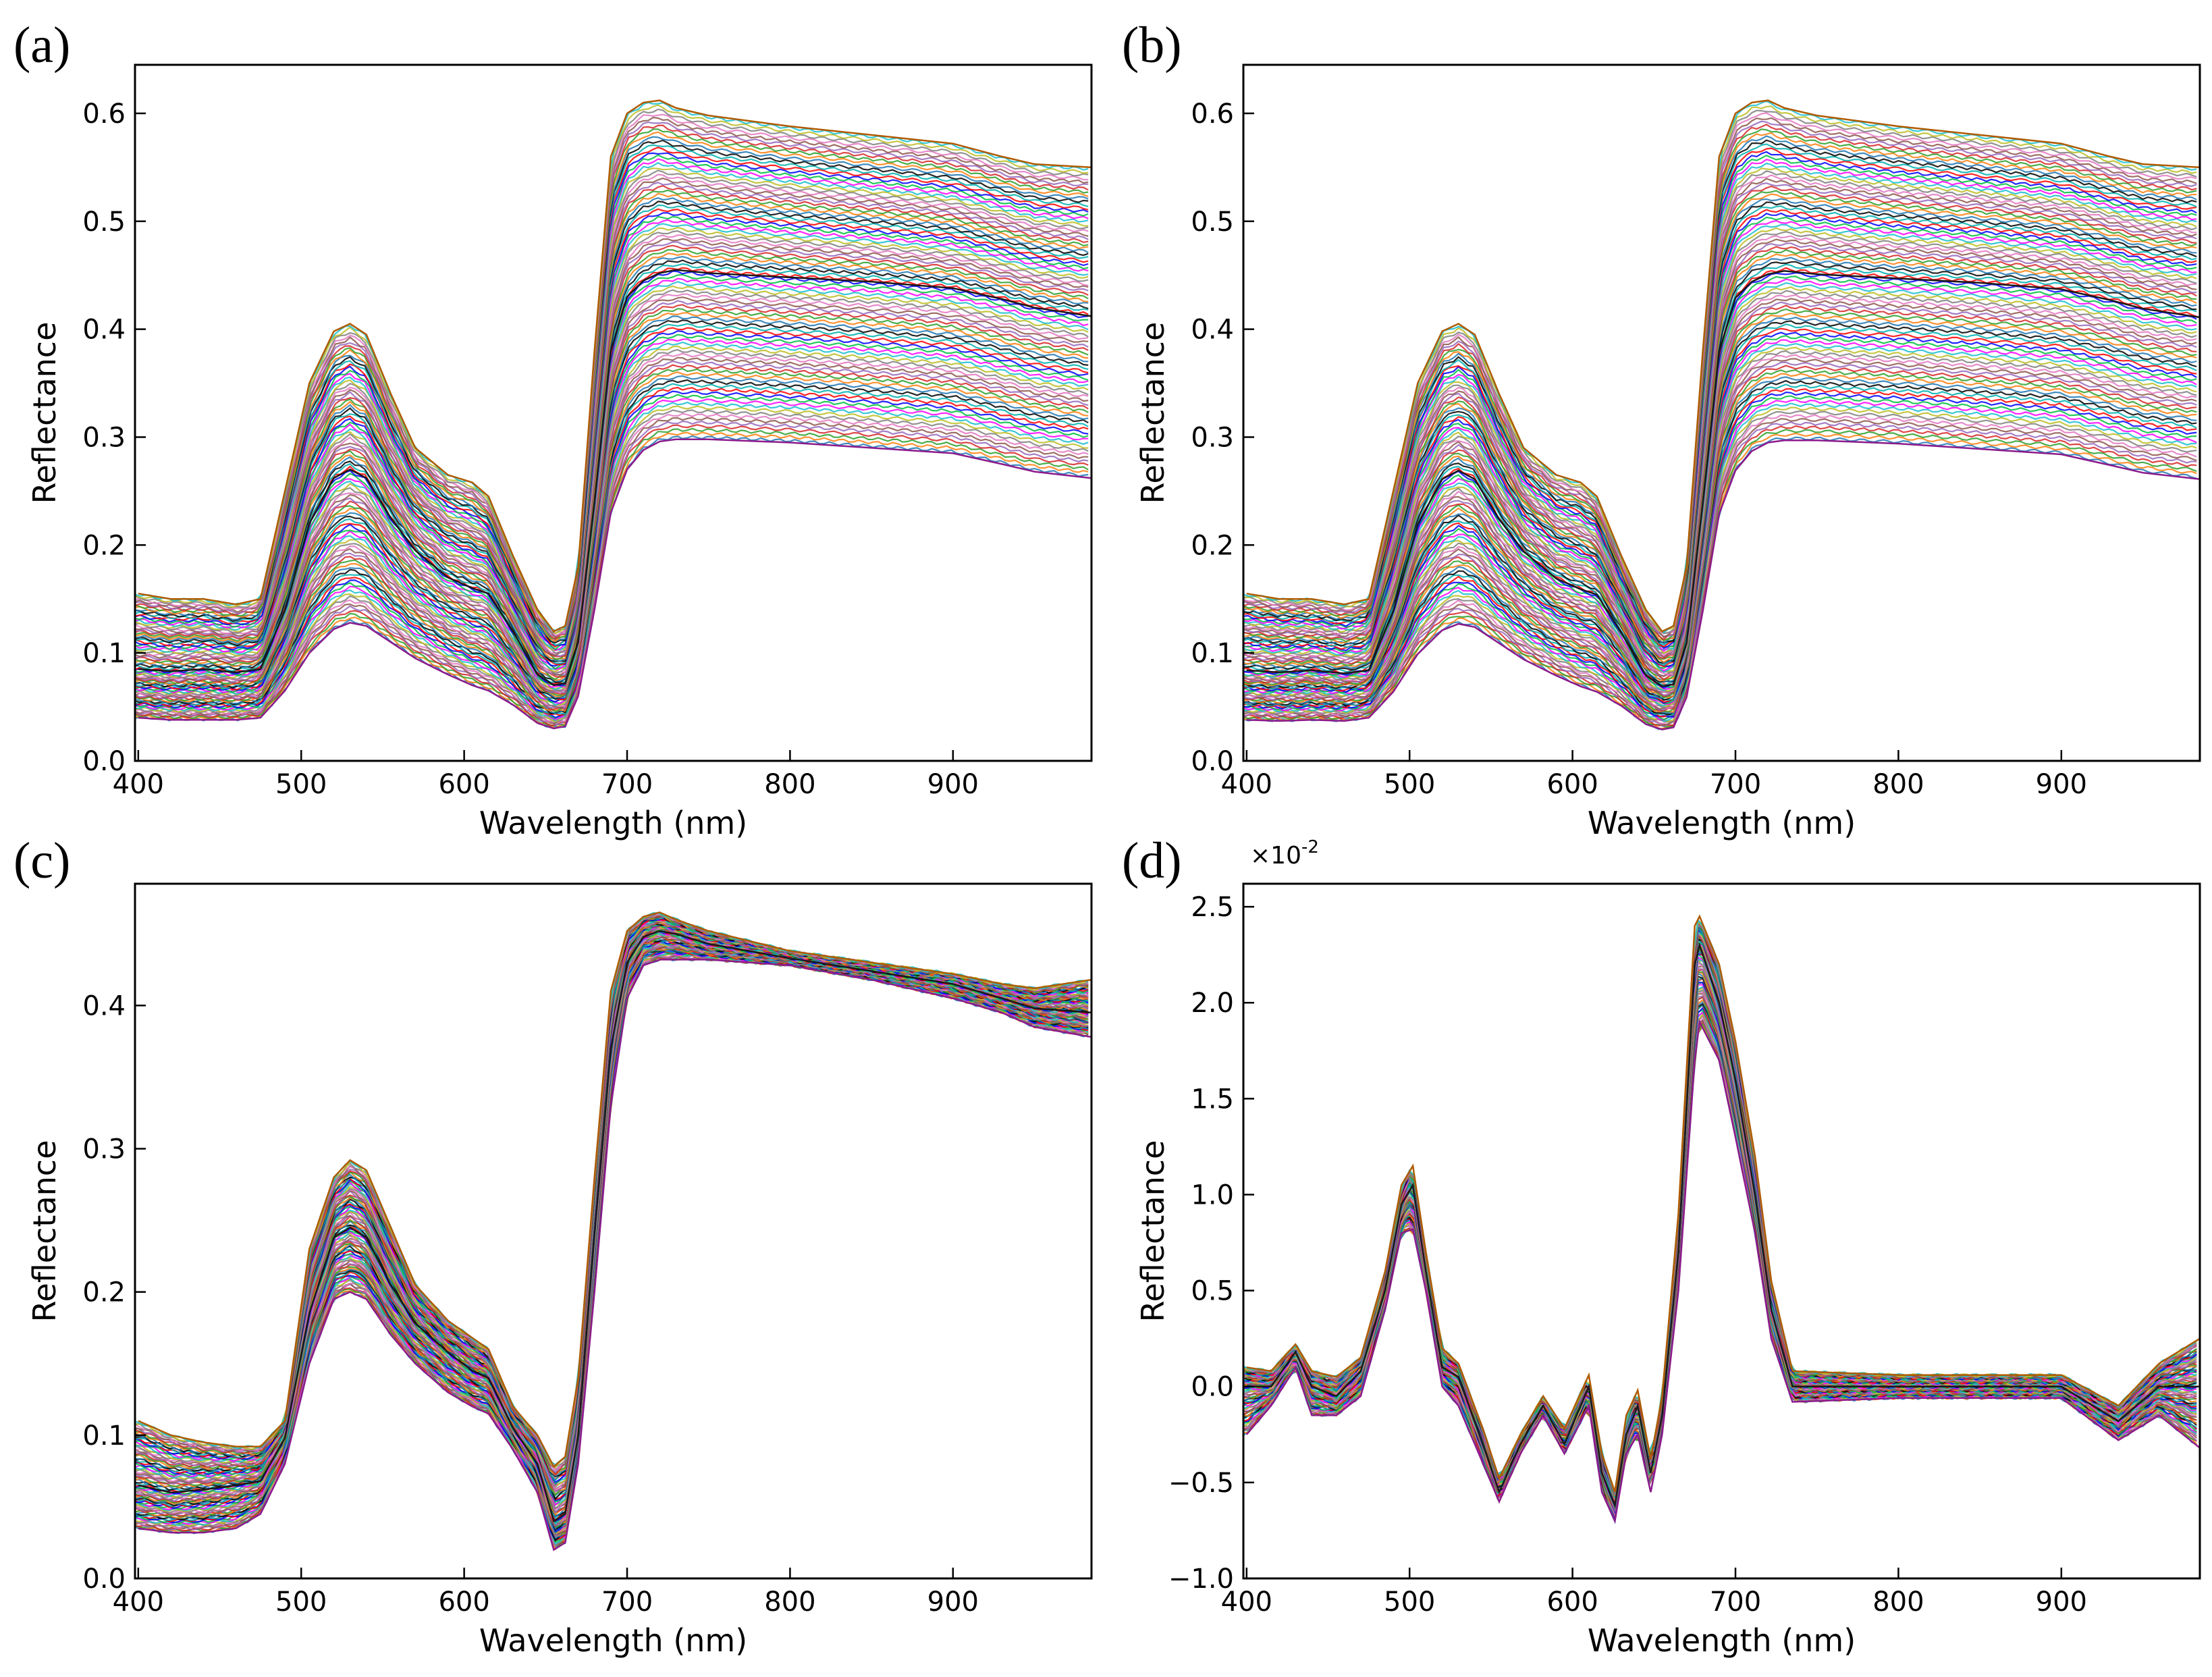 The image size is (2212, 1677). Describe the element at coordinates (1201, 1483) in the screenshot. I see `y-tick-label: −0.5` at that location.